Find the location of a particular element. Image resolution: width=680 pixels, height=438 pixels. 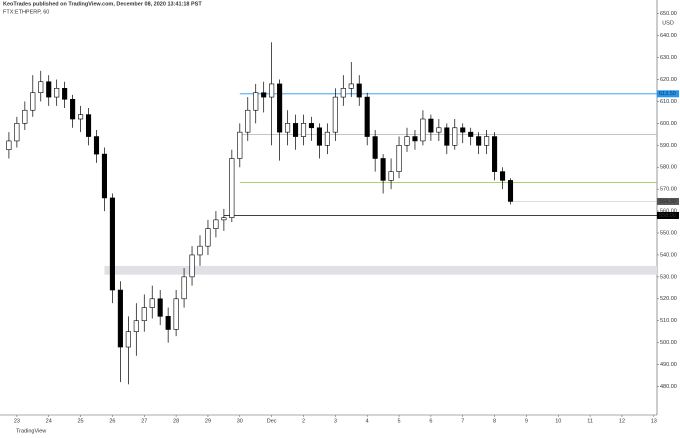

x-tick-label: 26 is located at coordinates (112, 421).